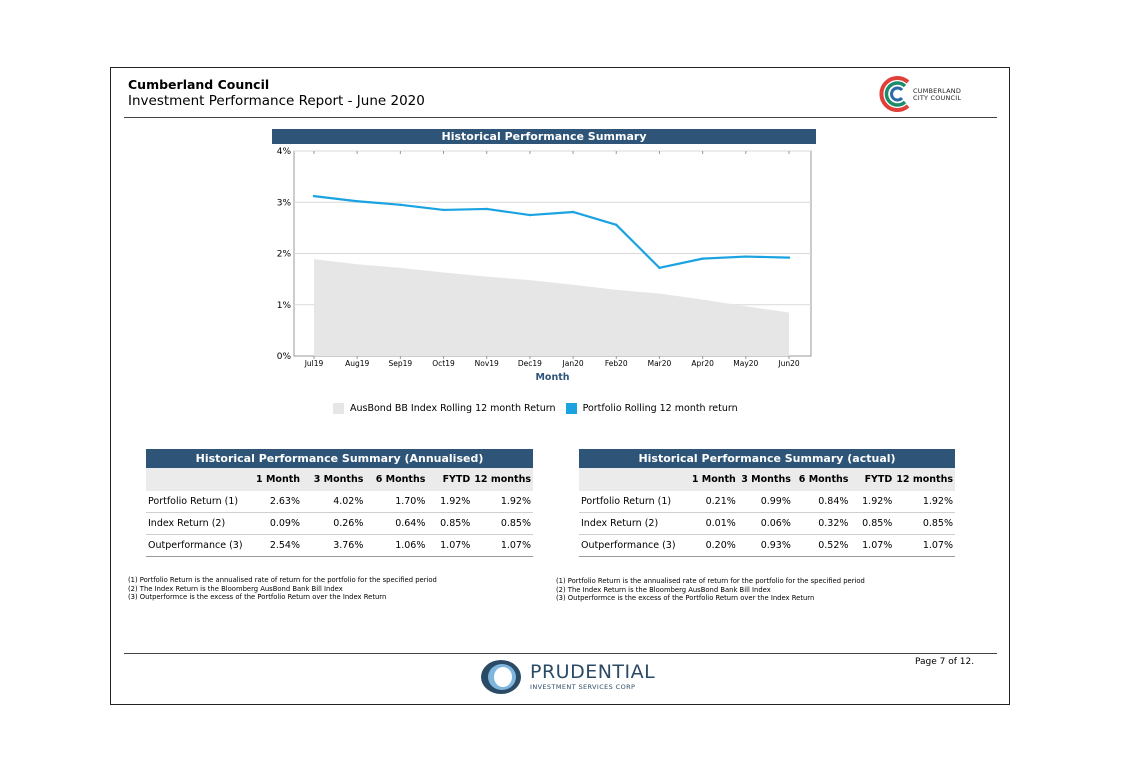  Describe the element at coordinates (616, 363) in the screenshot. I see `x-tick-label: Feb20` at that location.